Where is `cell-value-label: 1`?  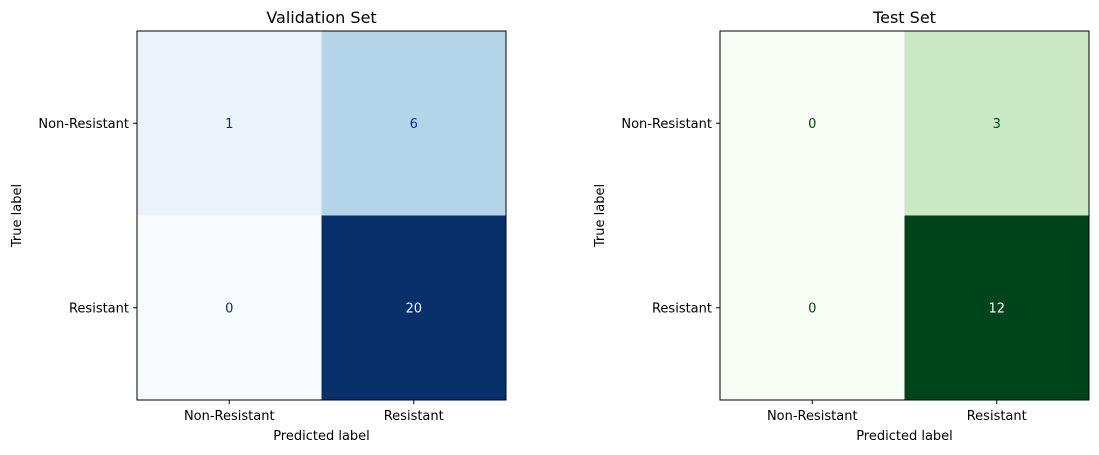 cell-value-label: 1 is located at coordinates (229, 124).